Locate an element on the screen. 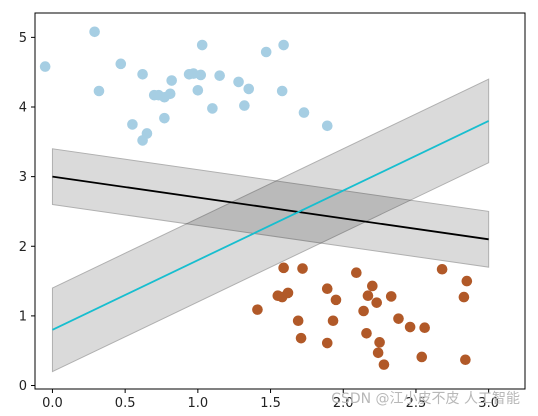 The image size is (538, 416). y-tick-label: 4 is located at coordinates (23, 108).